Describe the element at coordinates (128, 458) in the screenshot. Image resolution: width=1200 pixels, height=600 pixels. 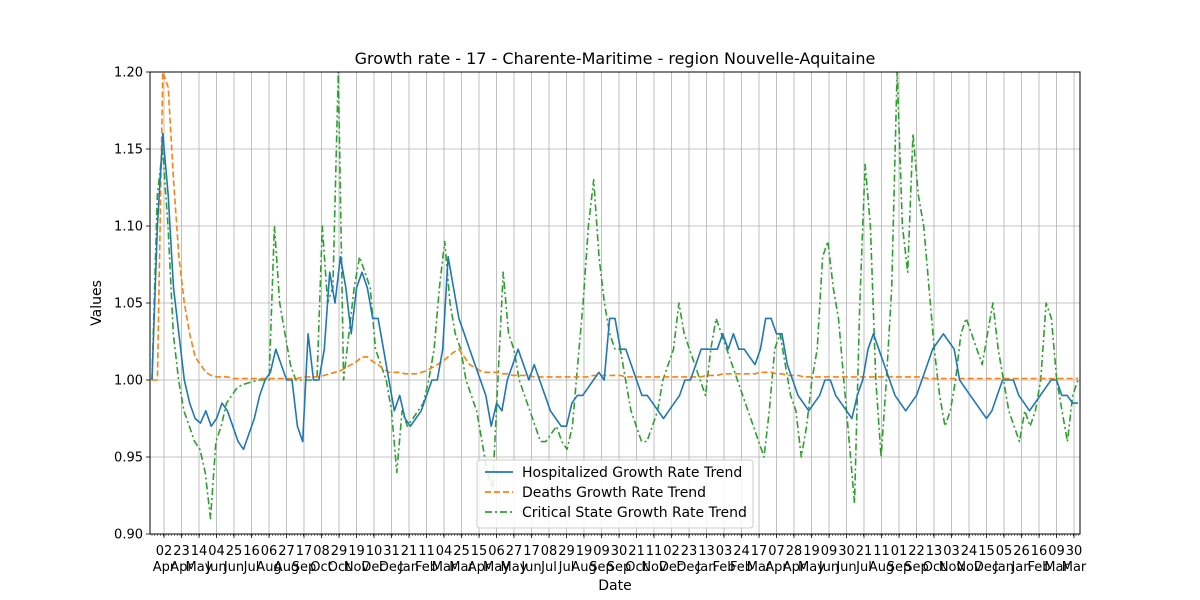
I see `y-tick-label: 0.95` at that location.